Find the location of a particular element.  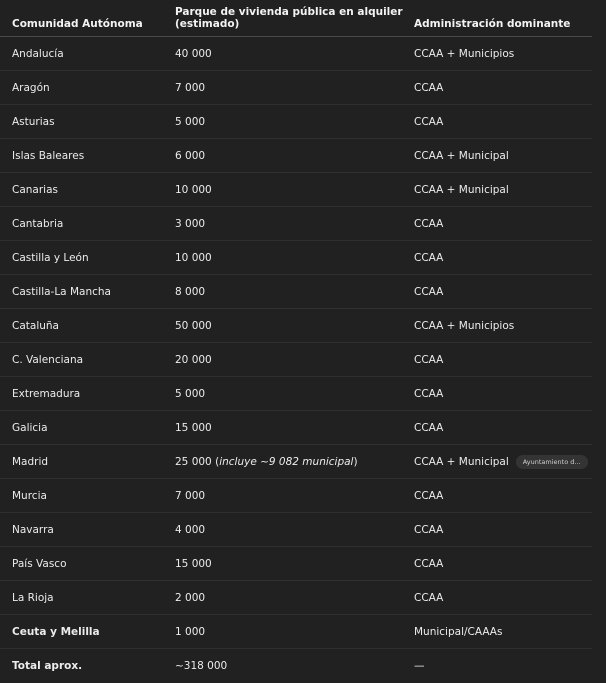

region-cell: Madrid is located at coordinates (30, 461).